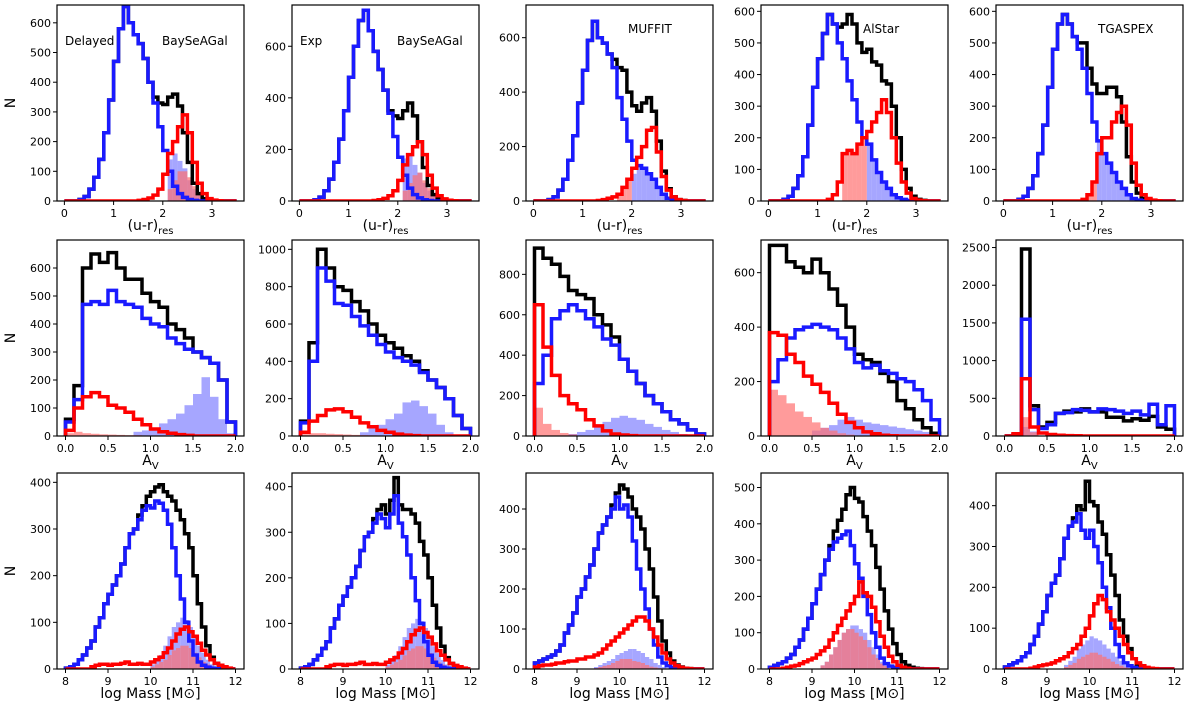  What do you see at coordinates (855, 448) in the screenshot?
I see `x-tick-label: 1.0` at bounding box center [855, 448].